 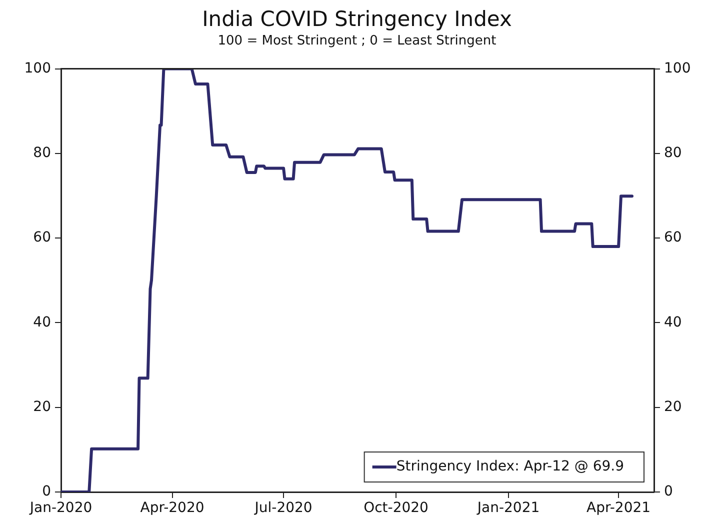 What do you see at coordinates (42, 153) in the screenshot?
I see `y-tick-label: 80` at bounding box center [42, 153].